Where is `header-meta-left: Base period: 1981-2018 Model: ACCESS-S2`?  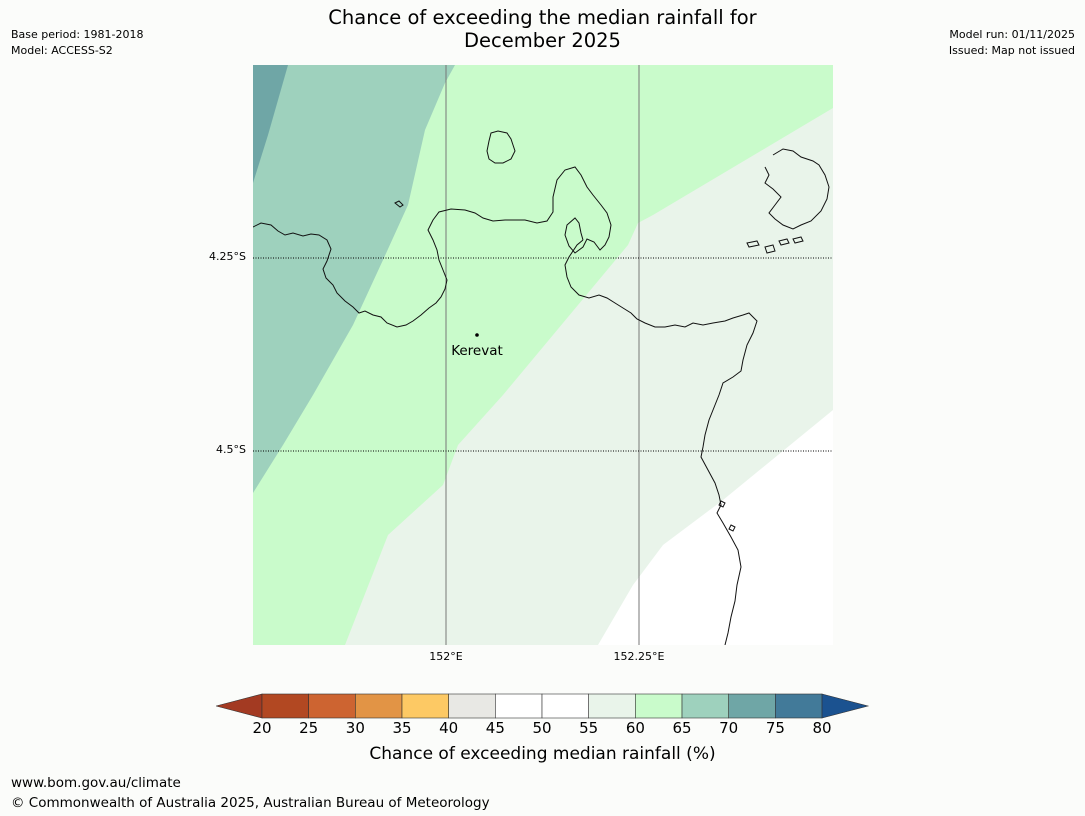
header-meta-left: Base period: 1981-2018 Model: ACCESS-S2 is located at coordinates (77, 43).